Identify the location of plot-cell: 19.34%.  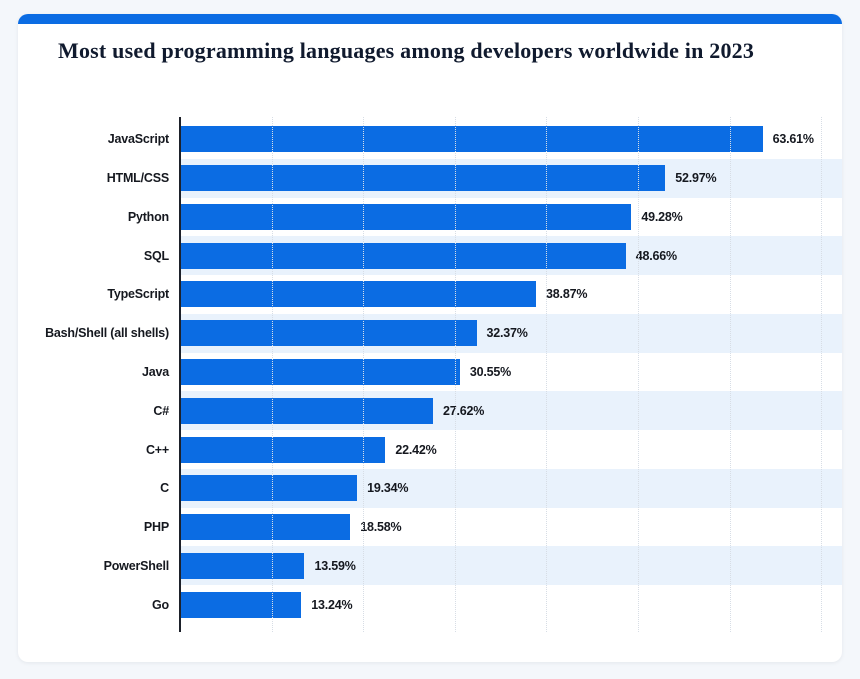
(511, 488).